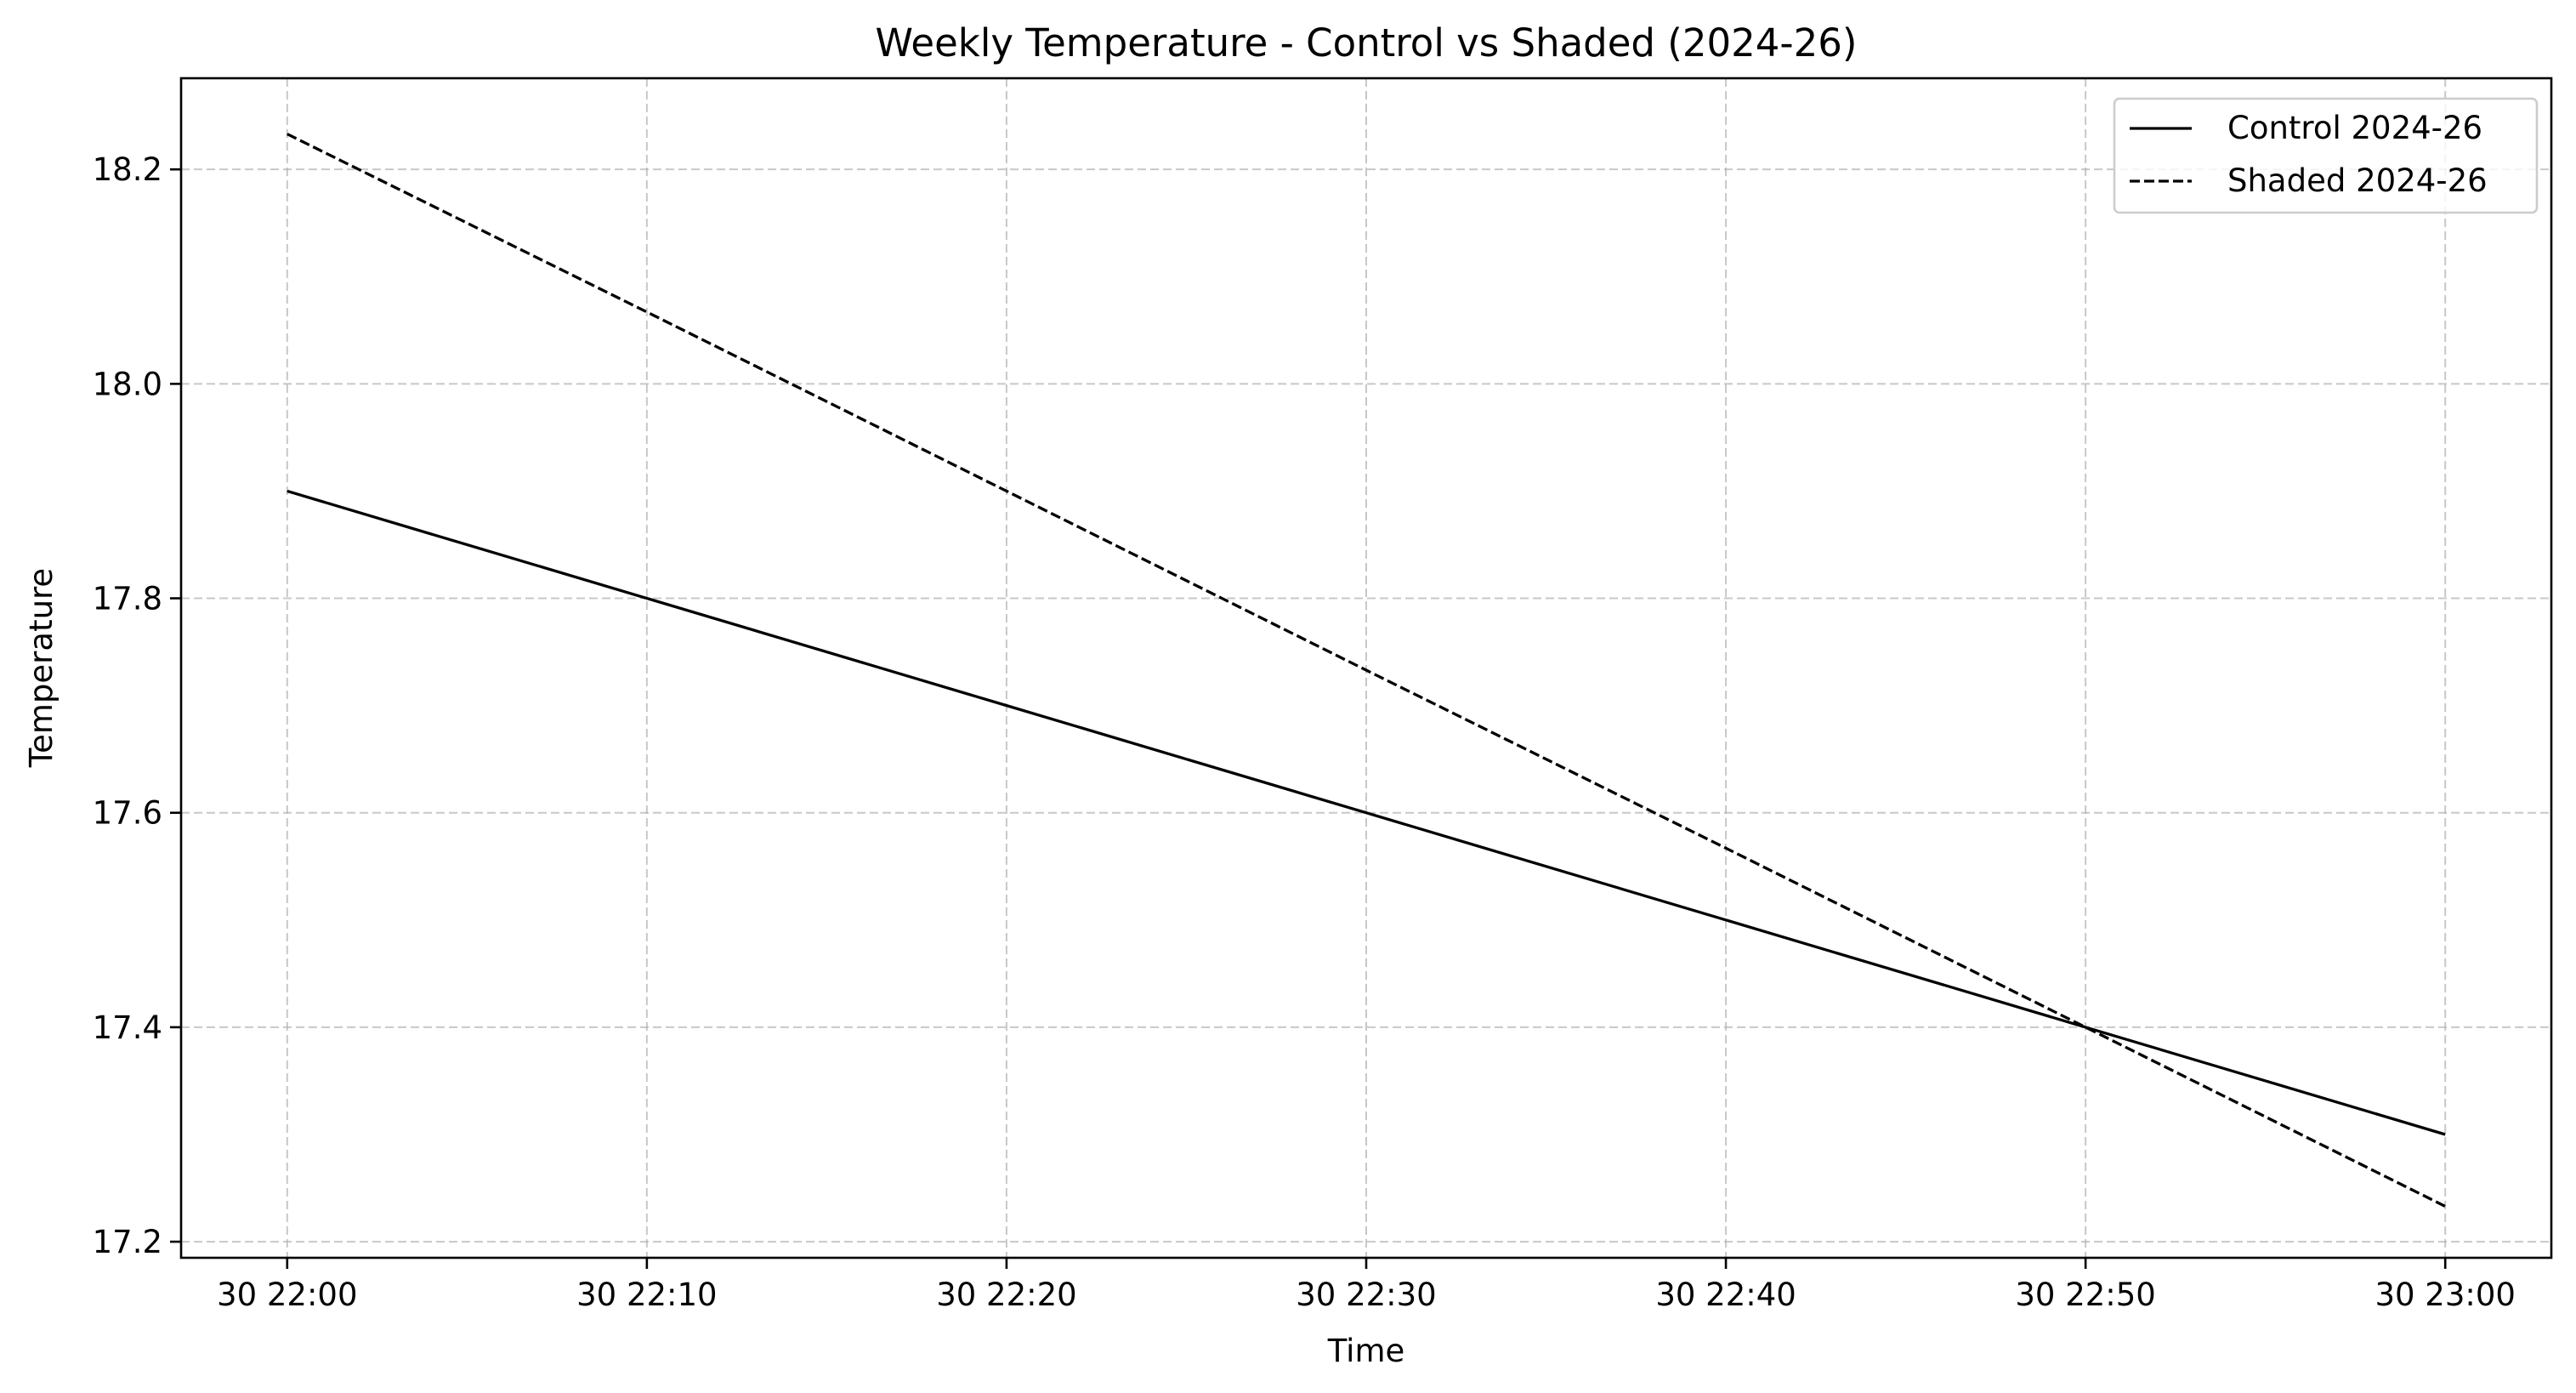 This screenshot has height=1393, width=2576. Describe the element at coordinates (2355, 128) in the screenshot. I see `legend-label-control: Control 2024-26` at that location.